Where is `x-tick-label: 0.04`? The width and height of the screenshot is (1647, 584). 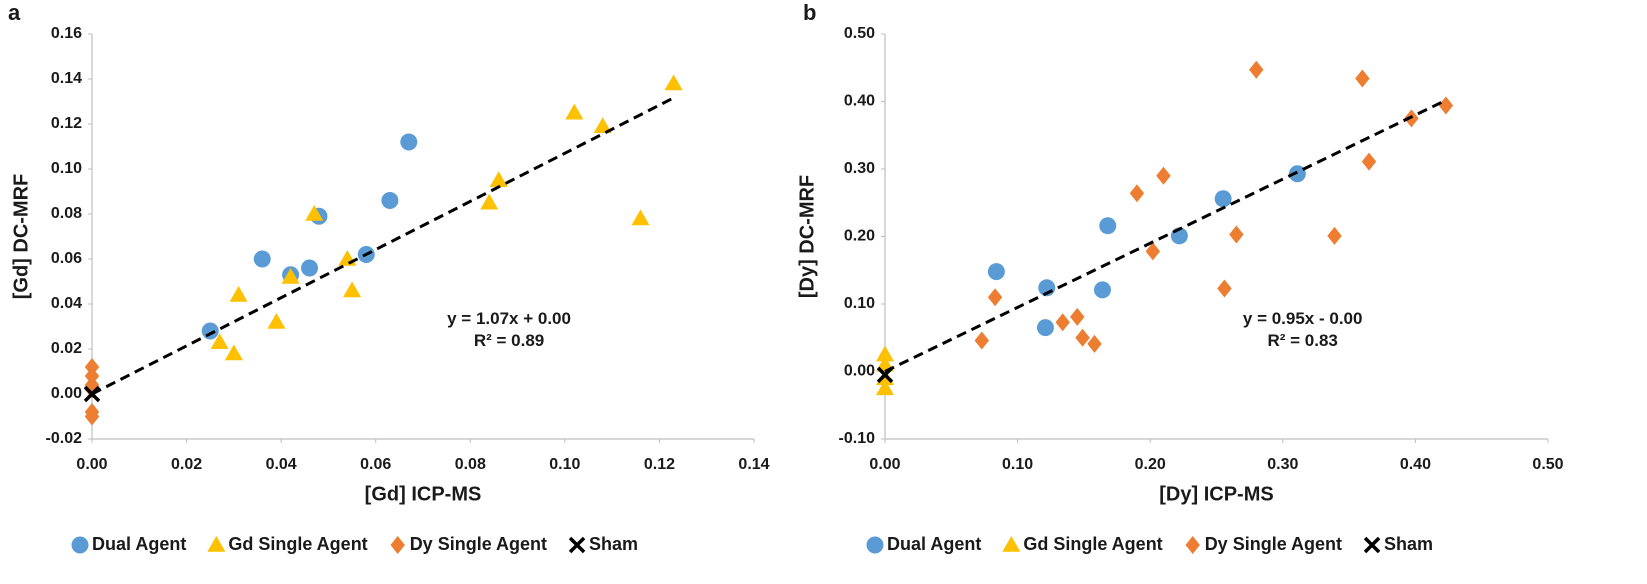
x-tick-label: 0.04 is located at coordinates (281, 464).